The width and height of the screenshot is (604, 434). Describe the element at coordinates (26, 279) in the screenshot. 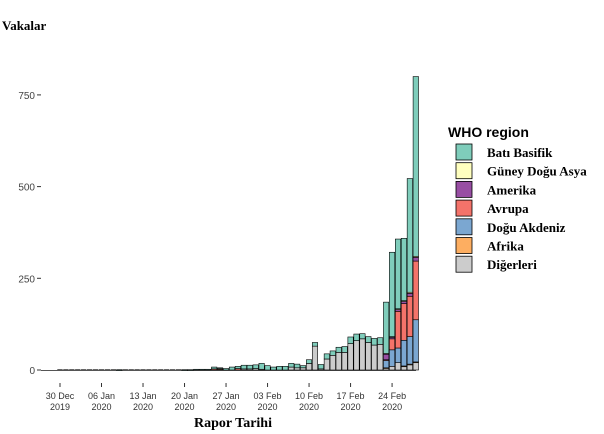

I see `y-tick-label: 250` at that location.